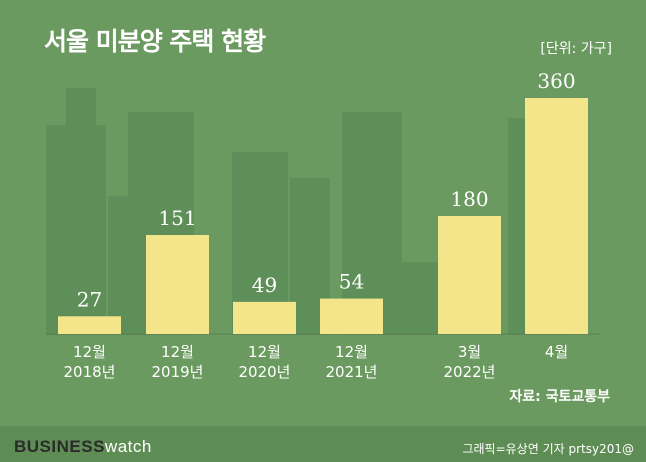 This screenshot has width=646, height=462. Describe the element at coordinates (177, 352) in the screenshot. I see `category-label-1-0: 12월` at that location.